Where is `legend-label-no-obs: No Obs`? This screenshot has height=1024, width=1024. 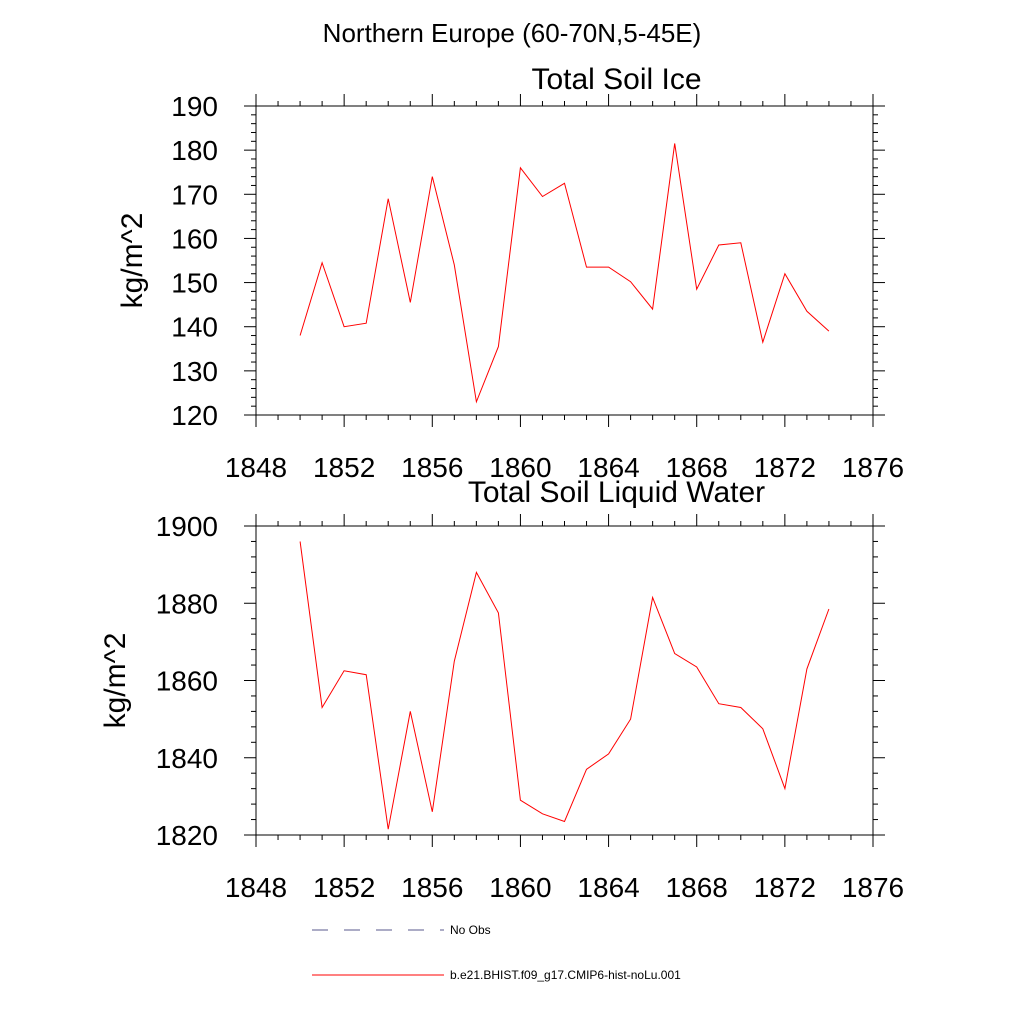
legend-label-no-obs: No Obs is located at coordinates (470, 930).